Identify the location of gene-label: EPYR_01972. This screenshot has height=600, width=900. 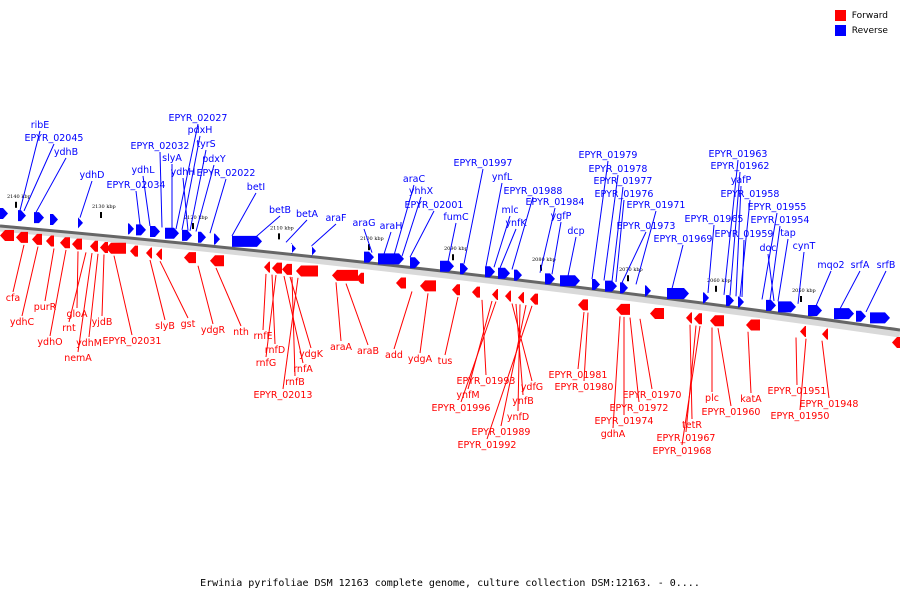
(639, 408).